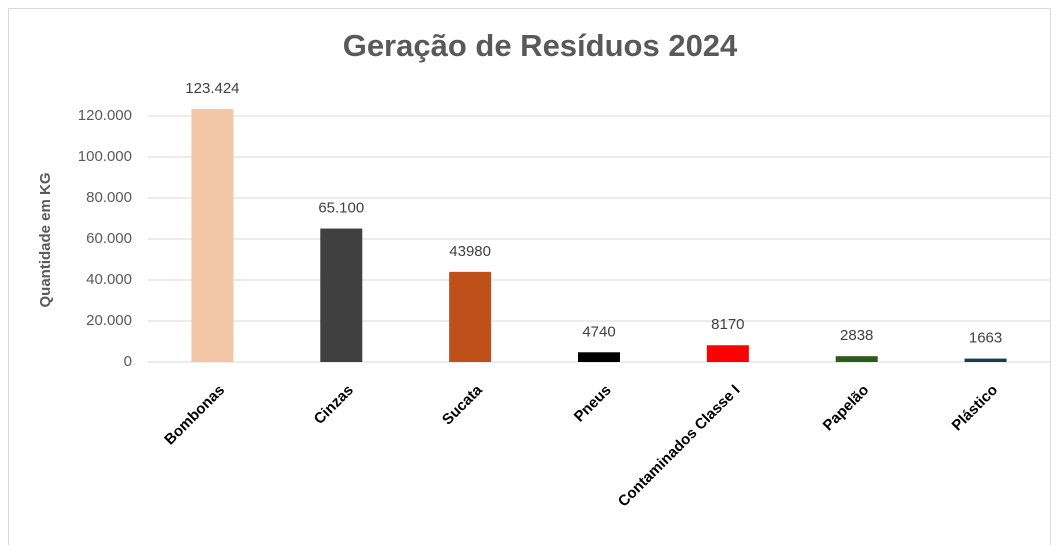  Describe the element at coordinates (598, 331) in the screenshot. I see `value-label: 4740` at that location.